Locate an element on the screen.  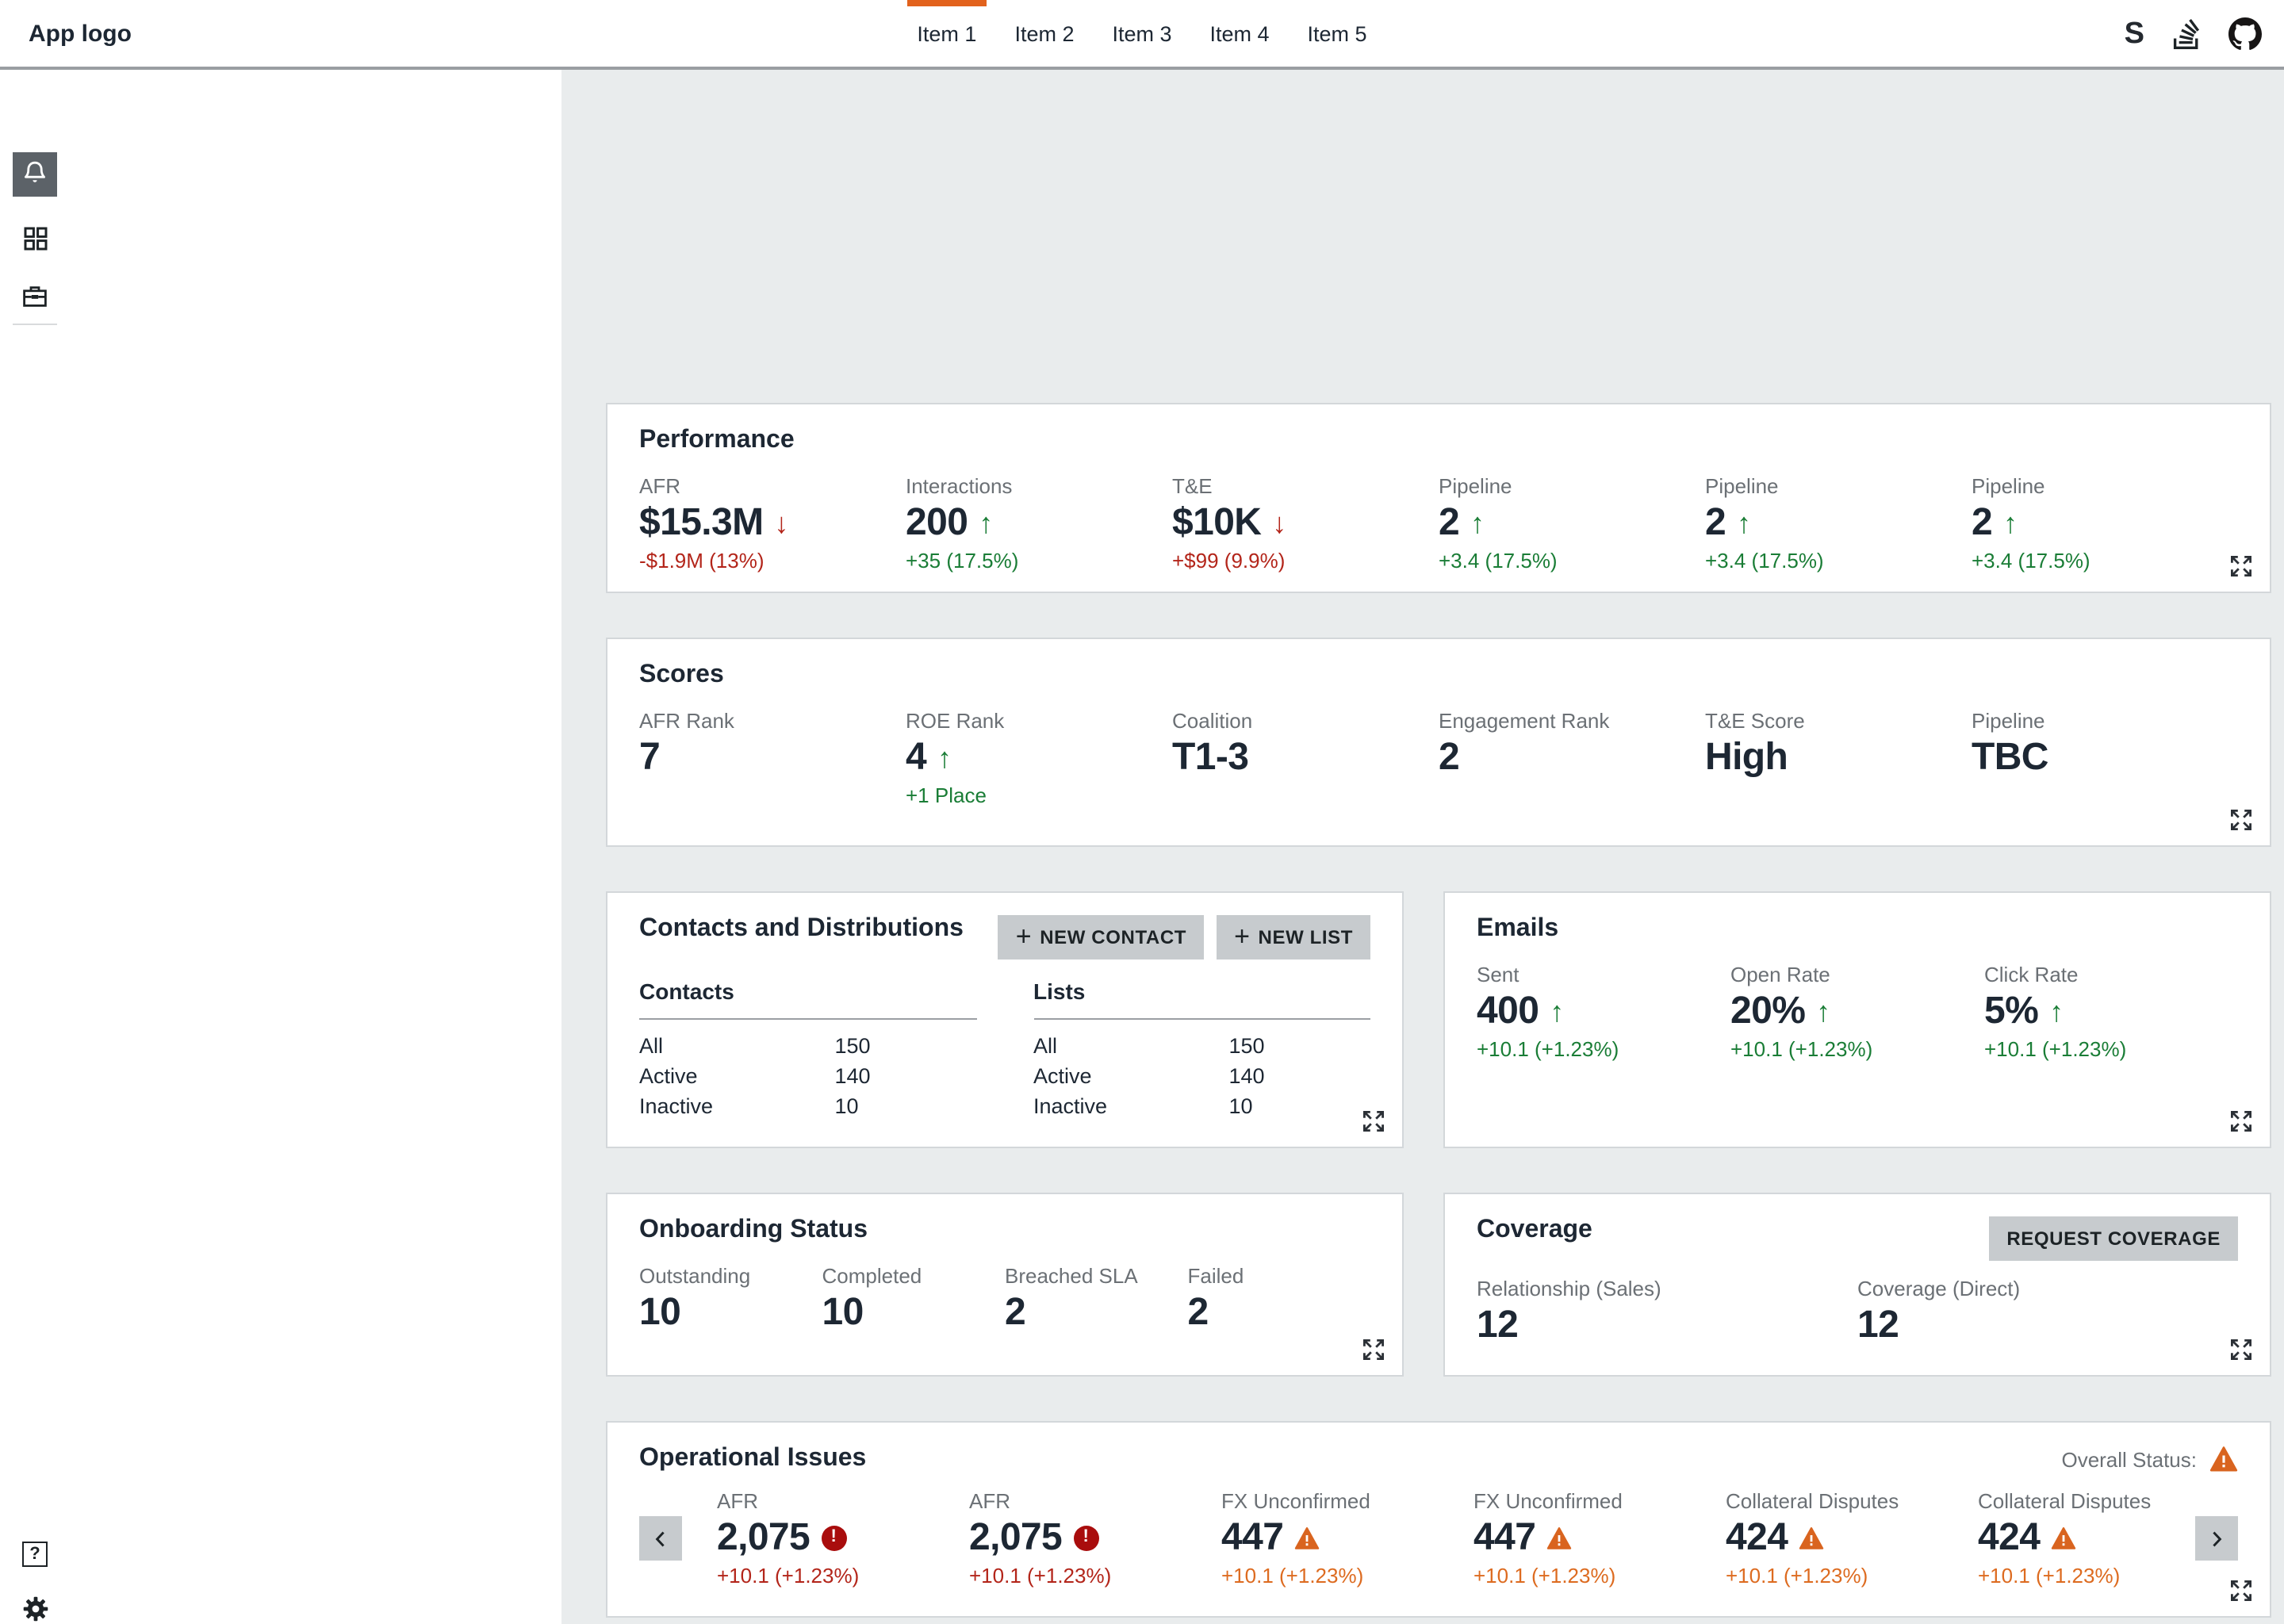
nav-right-icons: S is located at coordinates (2193, 33).